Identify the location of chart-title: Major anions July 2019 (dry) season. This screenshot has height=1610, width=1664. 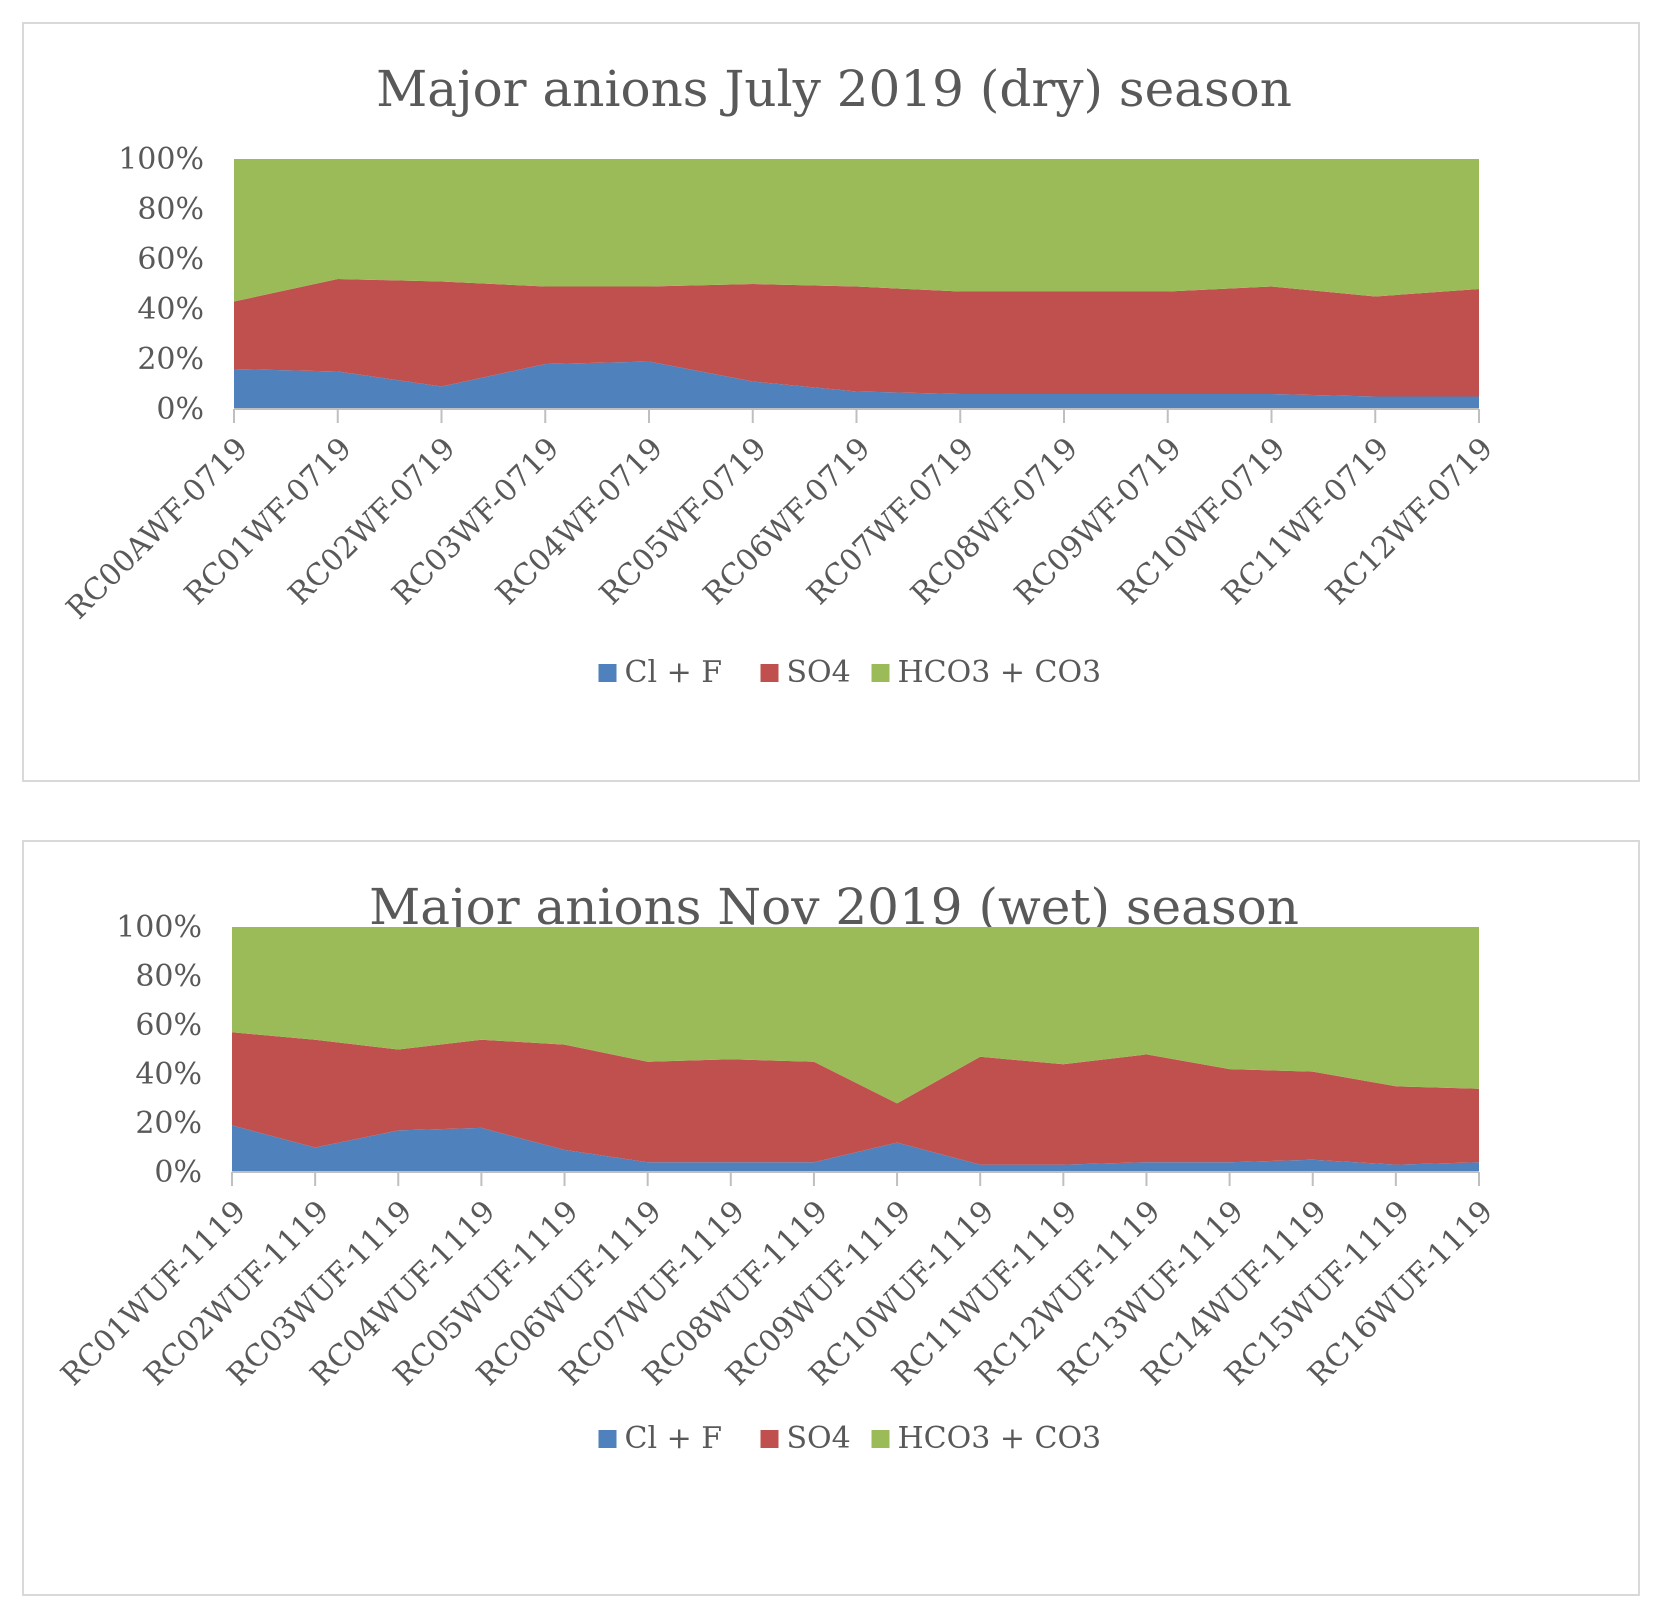
(834, 89).